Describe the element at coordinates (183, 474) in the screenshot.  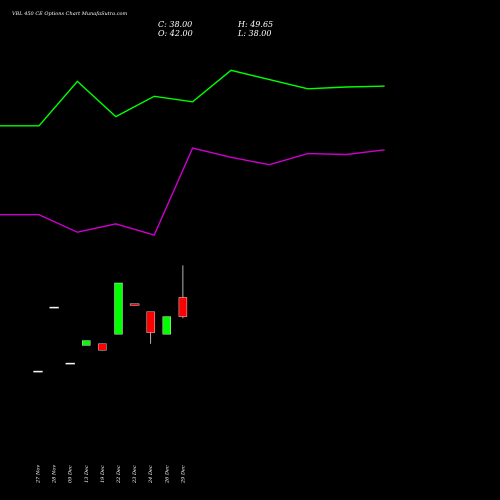
I see `x-tick-label: 29 Dec` at that location.